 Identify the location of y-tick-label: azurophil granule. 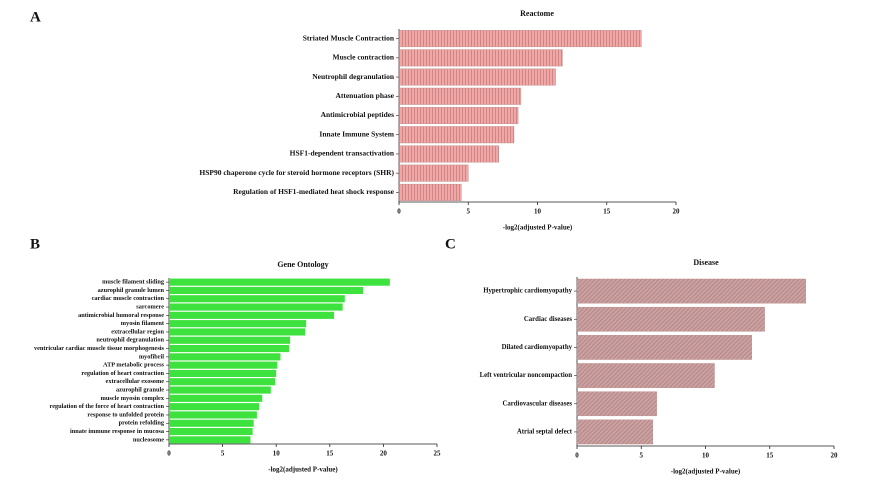
(140, 390).